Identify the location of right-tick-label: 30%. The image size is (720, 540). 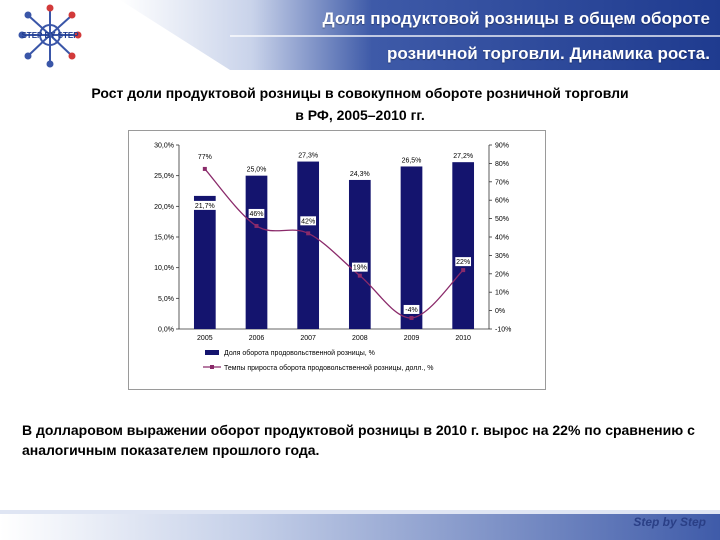
(502, 256).